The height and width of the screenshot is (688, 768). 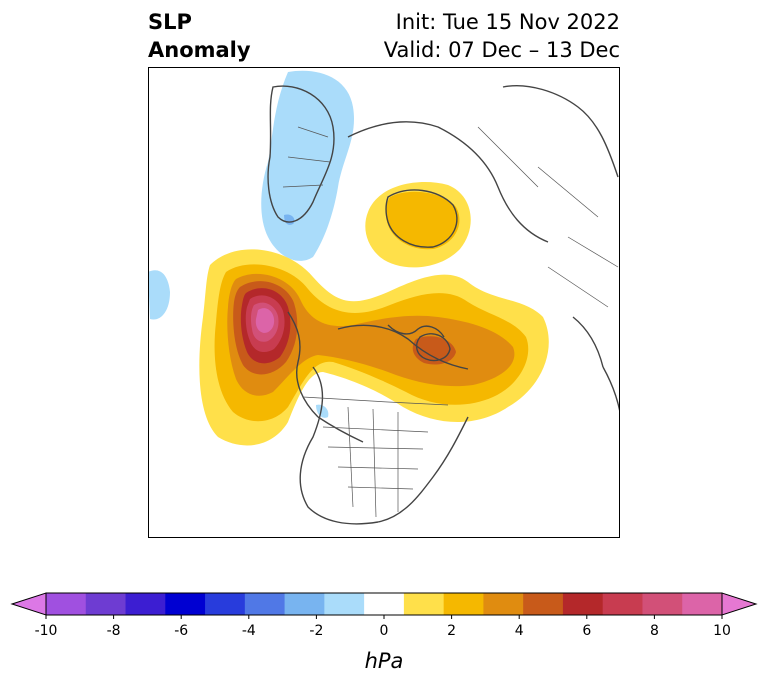 I want to click on colorbar: -10 -8 -6 -4 -2 0 2 4 6 8 10 hPa, so click(x=384, y=634).